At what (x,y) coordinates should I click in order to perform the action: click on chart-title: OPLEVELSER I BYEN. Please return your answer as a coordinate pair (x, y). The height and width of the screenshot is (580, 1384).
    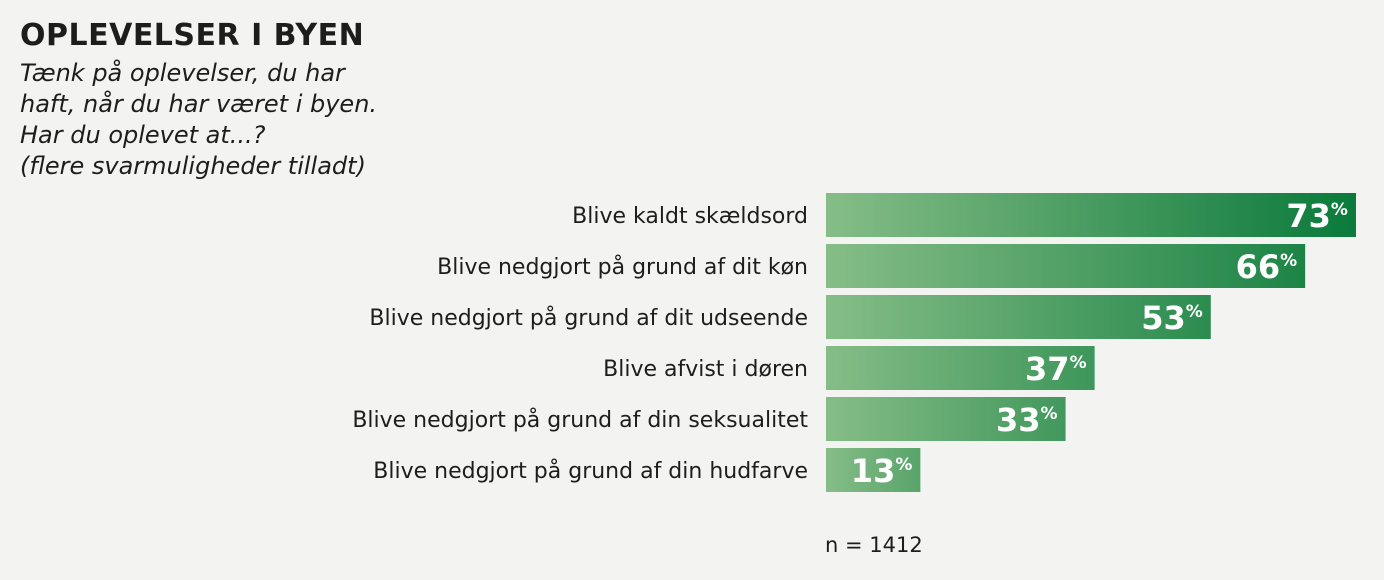
    Looking at the image, I should click on (192, 35).